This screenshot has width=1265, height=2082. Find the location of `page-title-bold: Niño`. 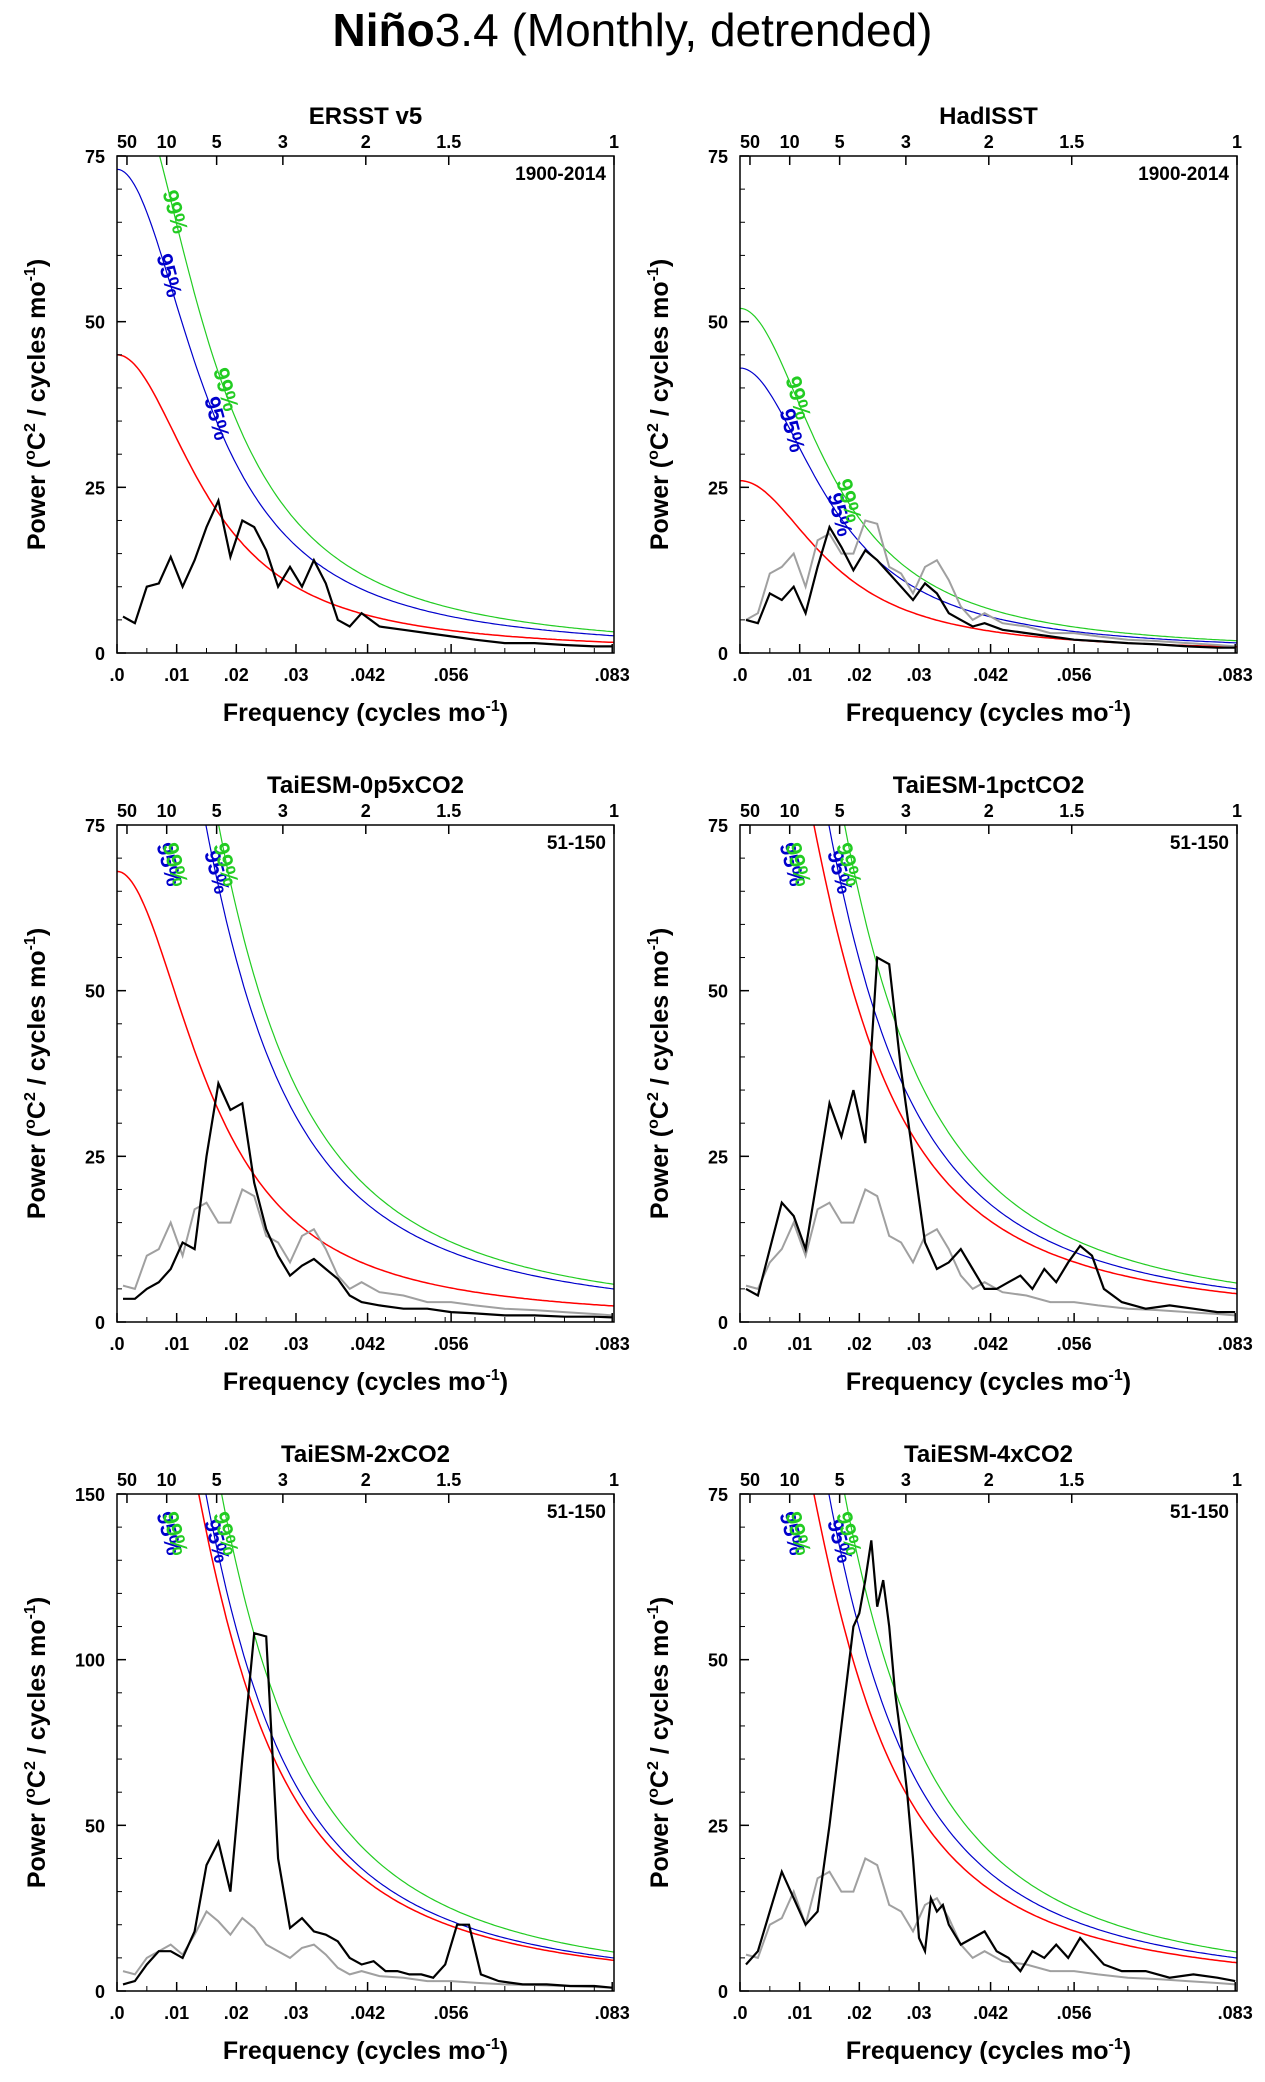

page-title-bold: Niño is located at coordinates (383, 30).